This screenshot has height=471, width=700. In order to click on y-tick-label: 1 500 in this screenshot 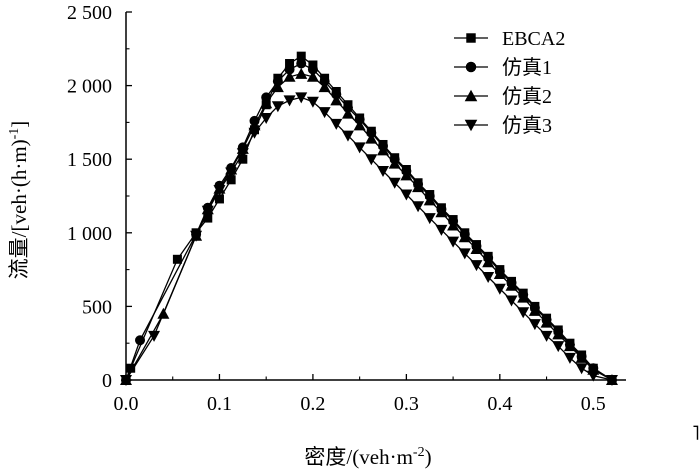, I will do `click(89, 160)`.